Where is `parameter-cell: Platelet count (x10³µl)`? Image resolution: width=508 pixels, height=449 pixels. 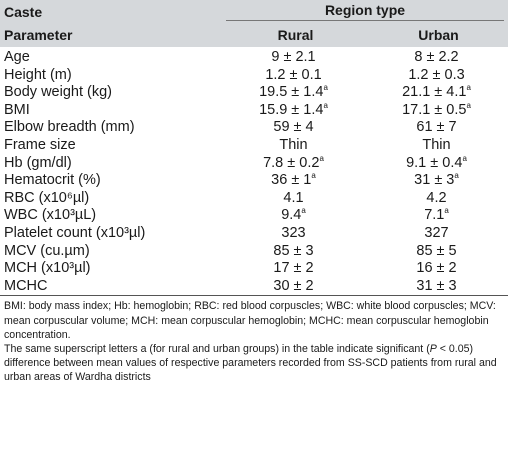 parameter-cell: Platelet count (x10³µl) is located at coordinates (75, 232).